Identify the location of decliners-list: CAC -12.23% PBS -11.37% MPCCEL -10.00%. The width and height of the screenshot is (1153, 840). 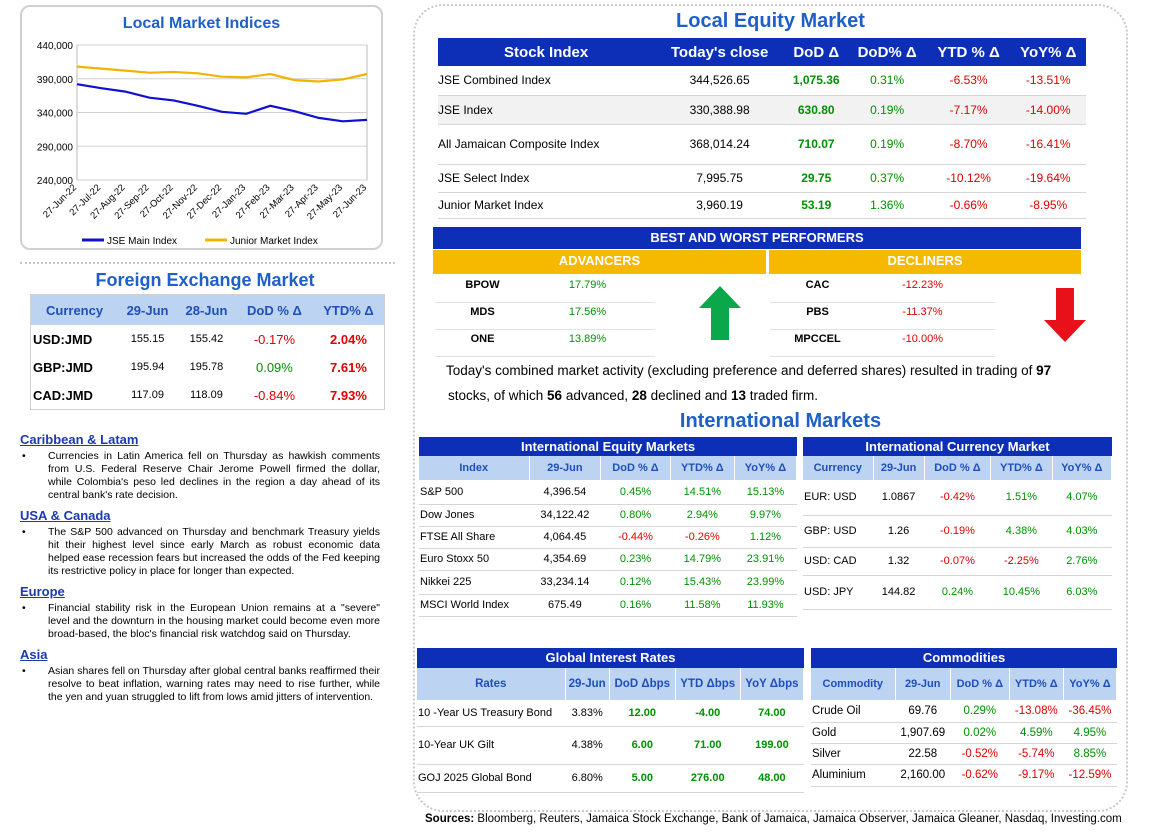
(882, 316).